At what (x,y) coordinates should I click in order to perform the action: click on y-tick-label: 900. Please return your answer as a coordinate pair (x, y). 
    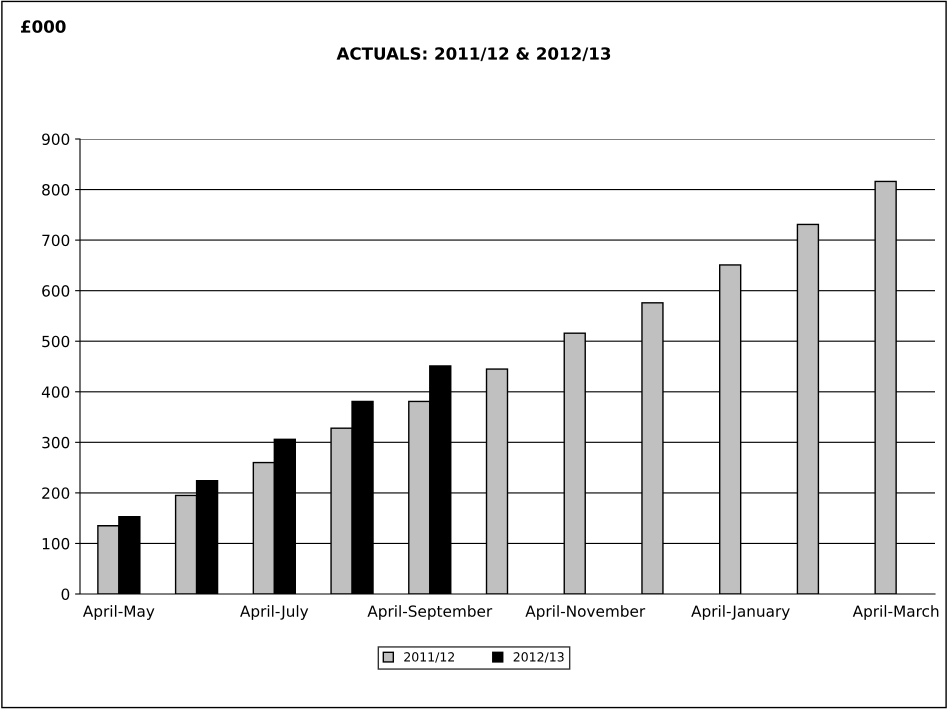
    Looking at the image, I should click on (56, 139).